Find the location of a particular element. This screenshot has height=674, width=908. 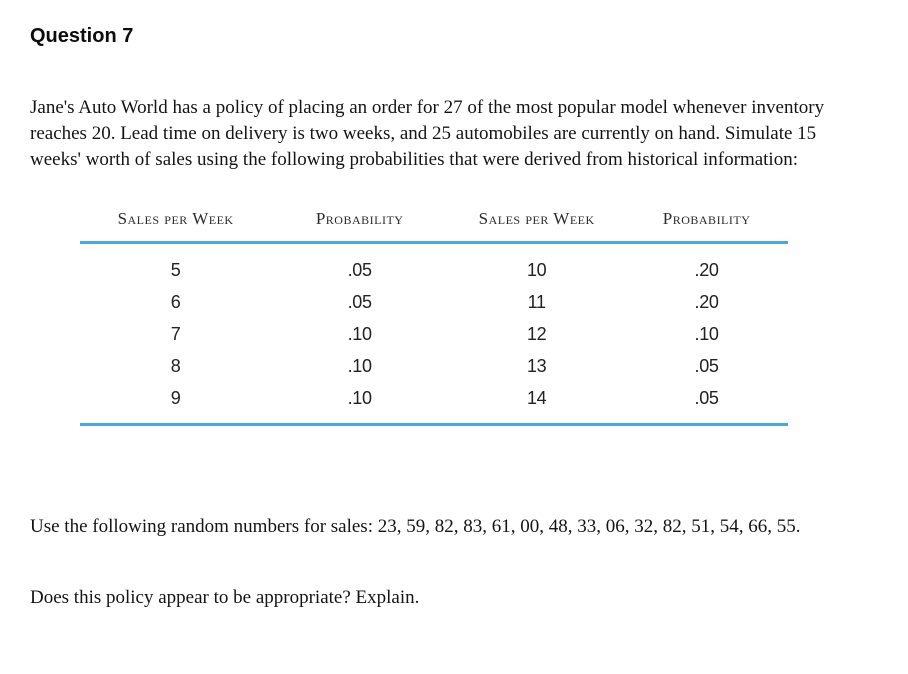

table-row: 5 .05 10 .20 is located at coordinates (434, 265).